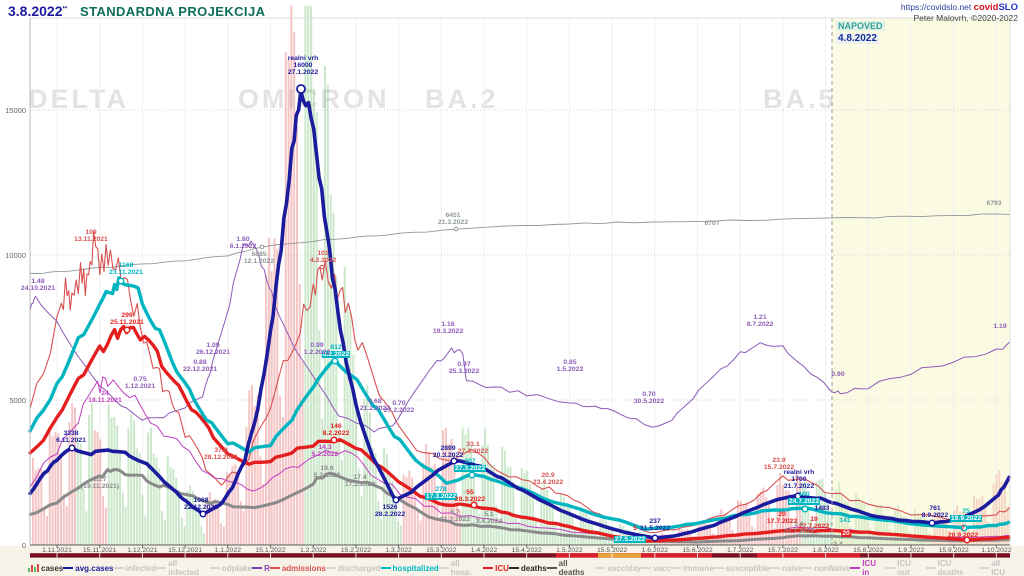 This screenshot has width=1024, height=576. I want to click on legend-item-icu-deaths: ICU deaths, so click(952, 567).